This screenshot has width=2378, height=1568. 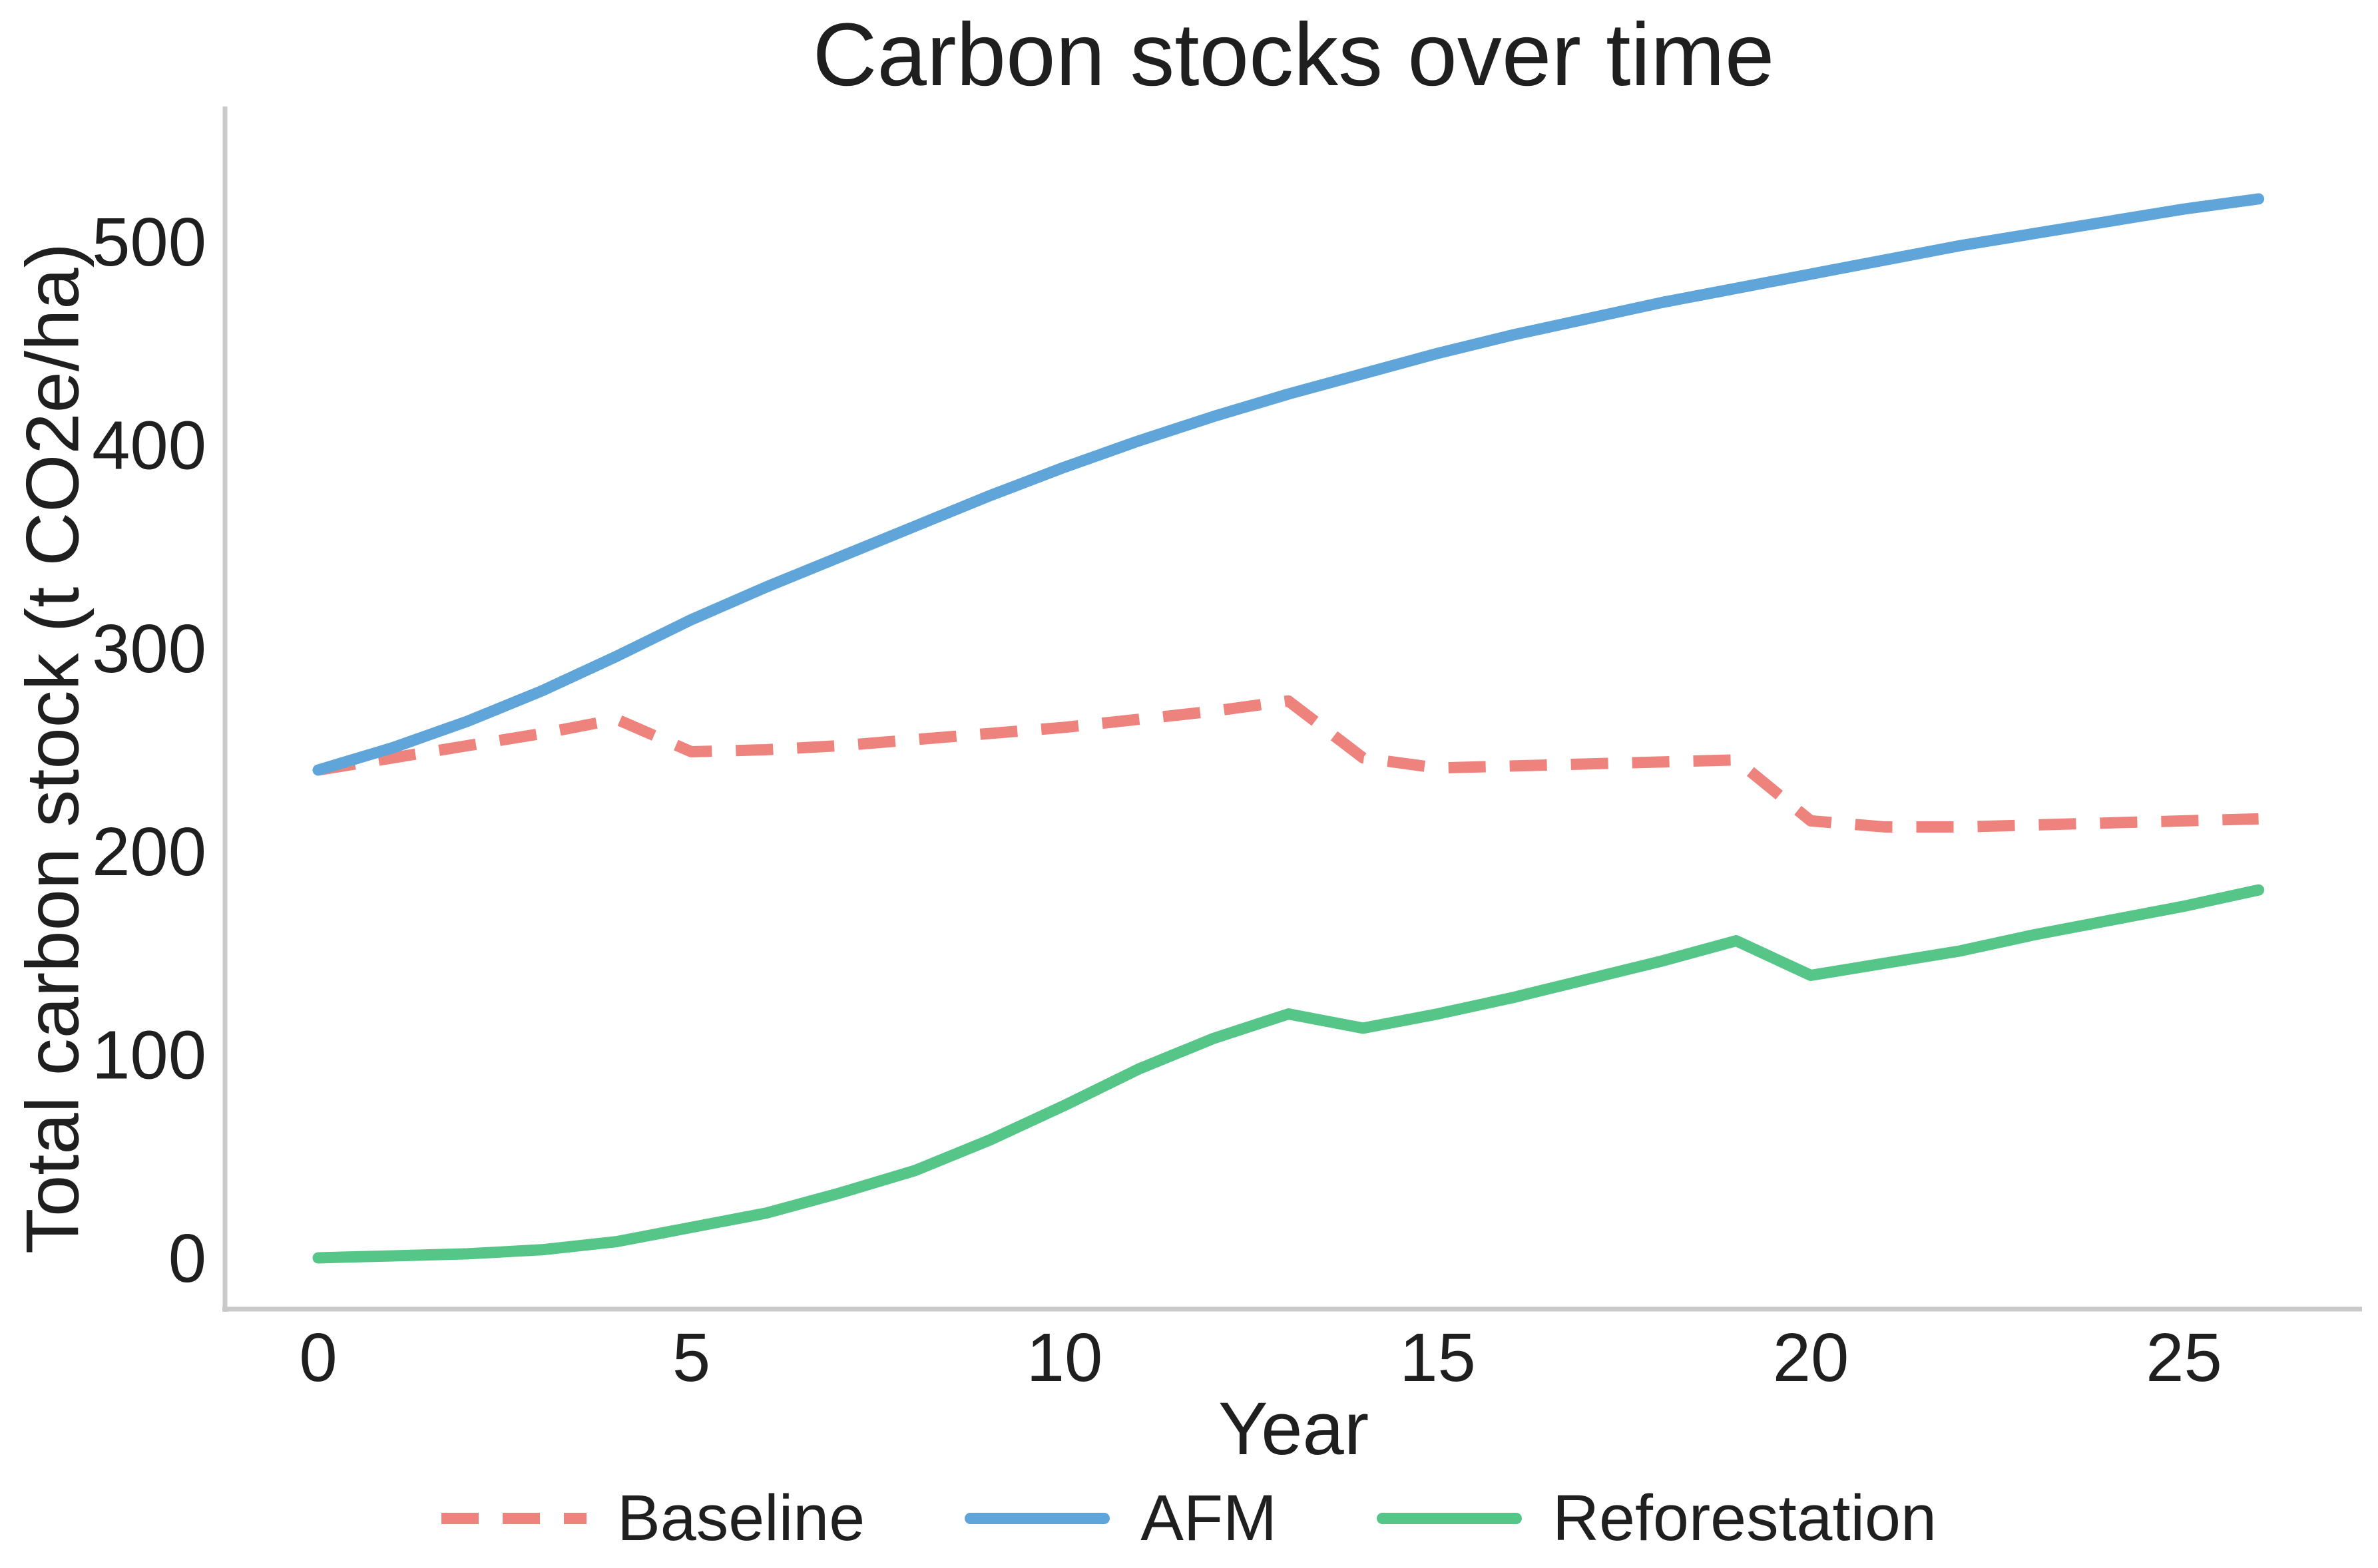 I want to click on x-tick-label: 25, so click(x=2184, y=1357).